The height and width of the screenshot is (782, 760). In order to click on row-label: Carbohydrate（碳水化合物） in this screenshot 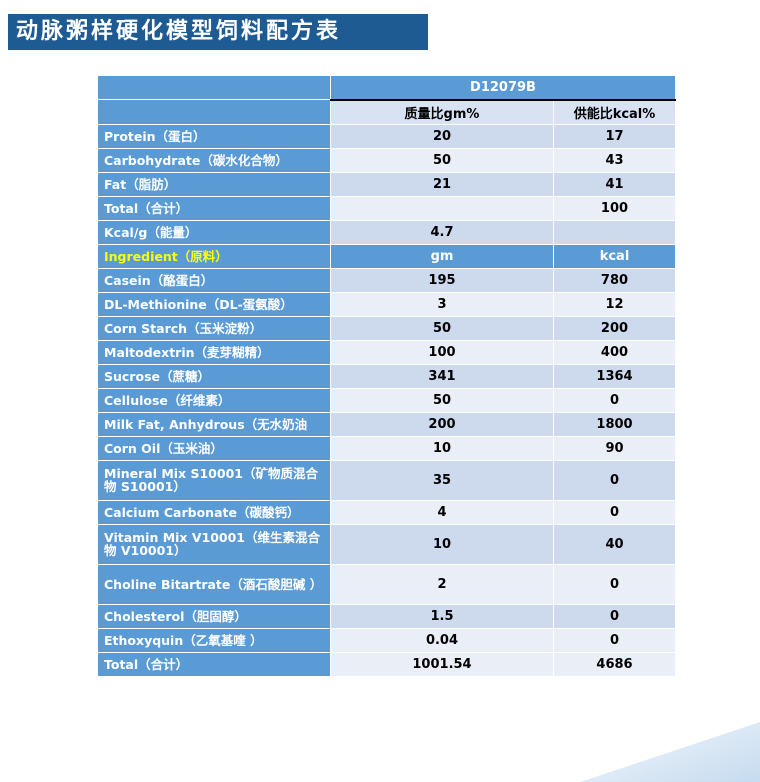, I will do `click(214, 160)`.